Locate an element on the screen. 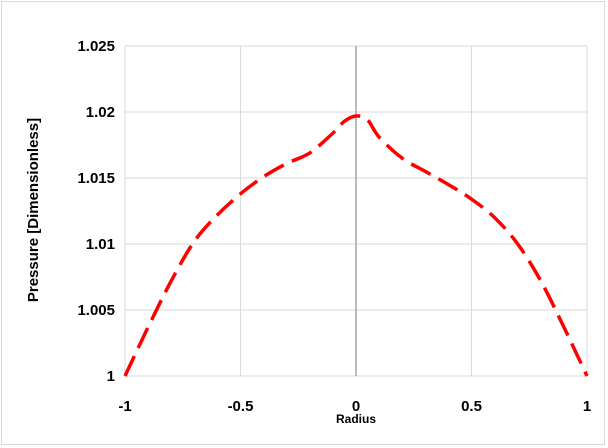 This screenshot has height=448, width=608. y-tick-label: 1.02 is located at coordinates (100, 112).